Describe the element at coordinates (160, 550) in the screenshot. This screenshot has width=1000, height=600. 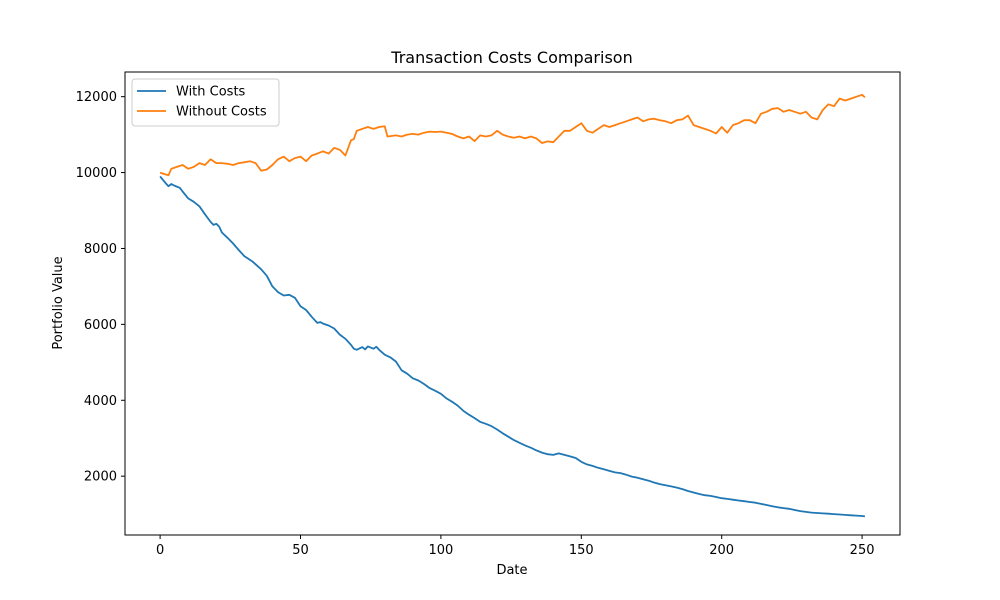
I see `x-tick-label: 0` at that location.